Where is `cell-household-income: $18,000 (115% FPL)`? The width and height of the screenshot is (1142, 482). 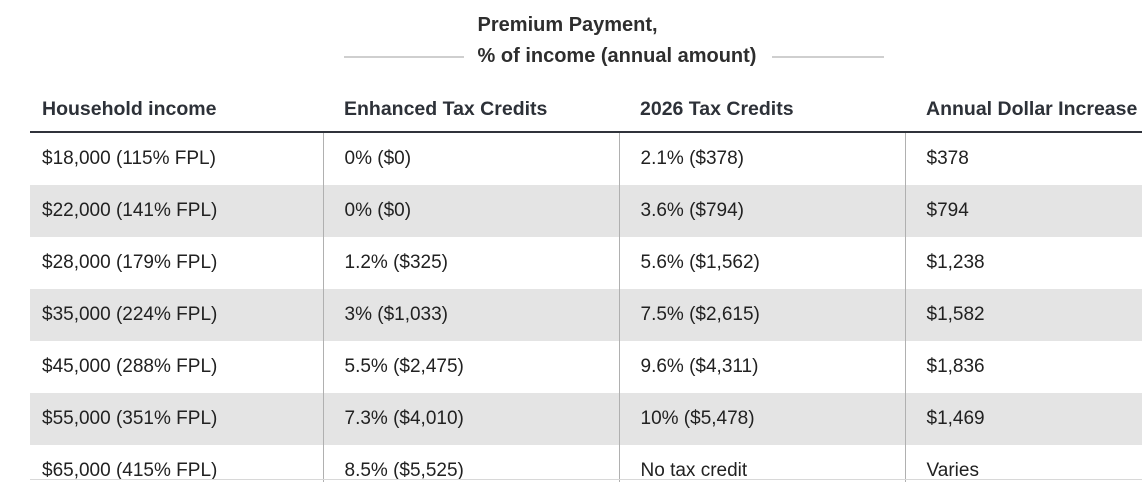
cell-household-income: $18,000 (115% FPL) is located at coordinates (129, 158).